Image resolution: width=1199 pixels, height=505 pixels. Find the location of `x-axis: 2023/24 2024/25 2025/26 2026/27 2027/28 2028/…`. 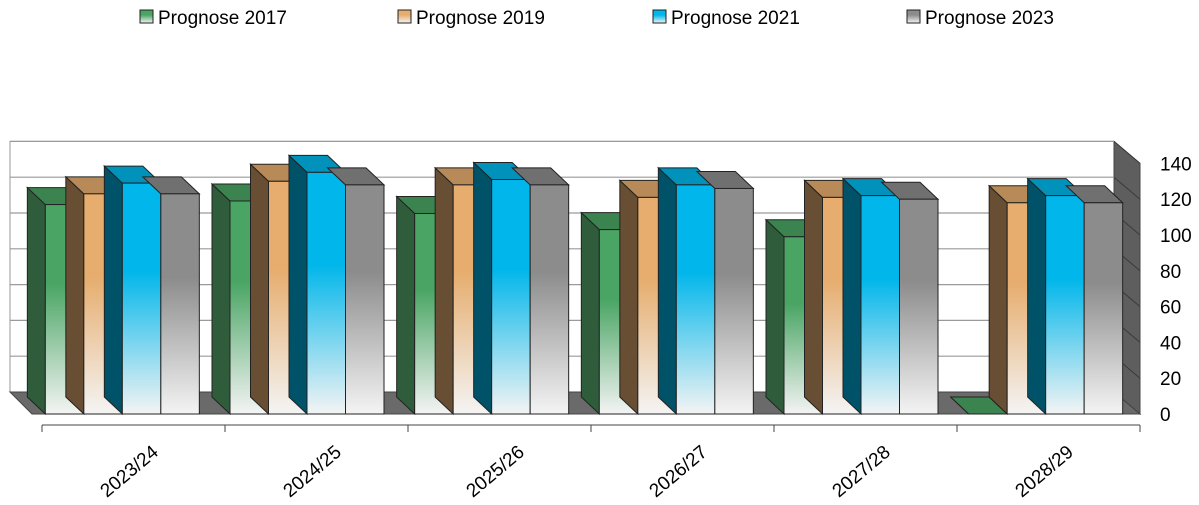

x-axis: 2023/24 2024/25 2025/26 2026/27 2027/28 2028/… is located at coordinates (591, 463).